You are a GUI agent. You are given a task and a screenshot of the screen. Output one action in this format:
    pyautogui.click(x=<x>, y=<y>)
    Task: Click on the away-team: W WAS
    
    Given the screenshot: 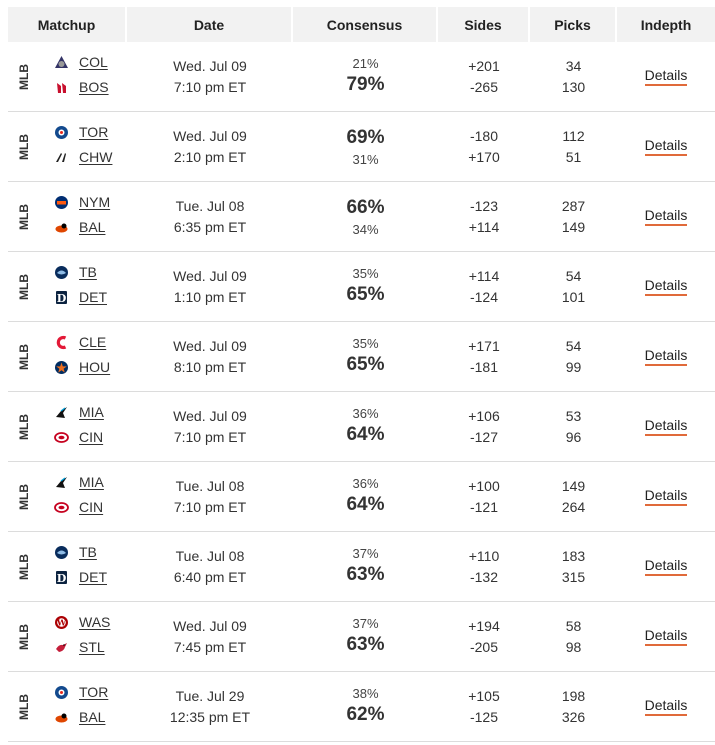 What is the action you would take?
    pyautogui.click(x=82, y=622)
    